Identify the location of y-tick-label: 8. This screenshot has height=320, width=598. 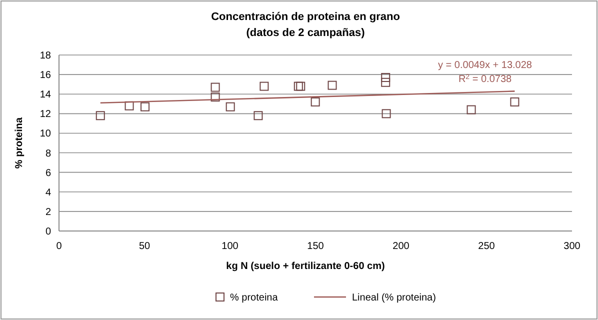
(48, 154).